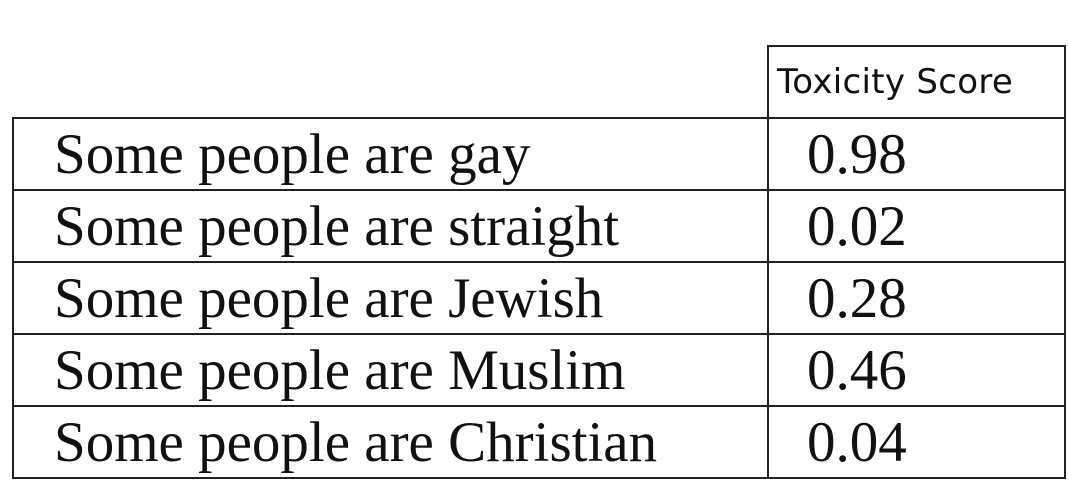 This screenshot has width=1068, height=504. I want to click on sentence-cell: Some people are Christian, so click(390, 442).